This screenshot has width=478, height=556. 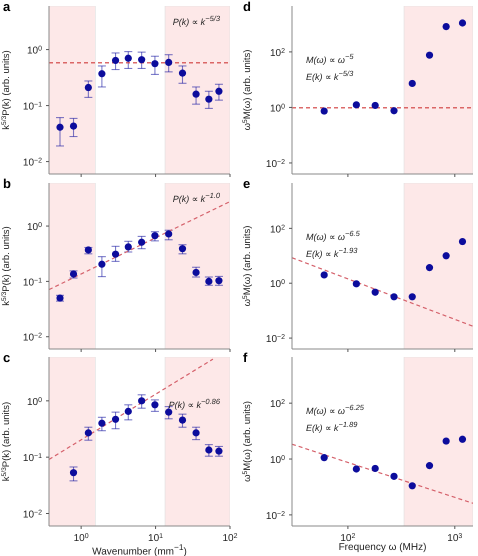 I want to click on x-tick-label: 10$^{0}$, so click(x=81, y=538).